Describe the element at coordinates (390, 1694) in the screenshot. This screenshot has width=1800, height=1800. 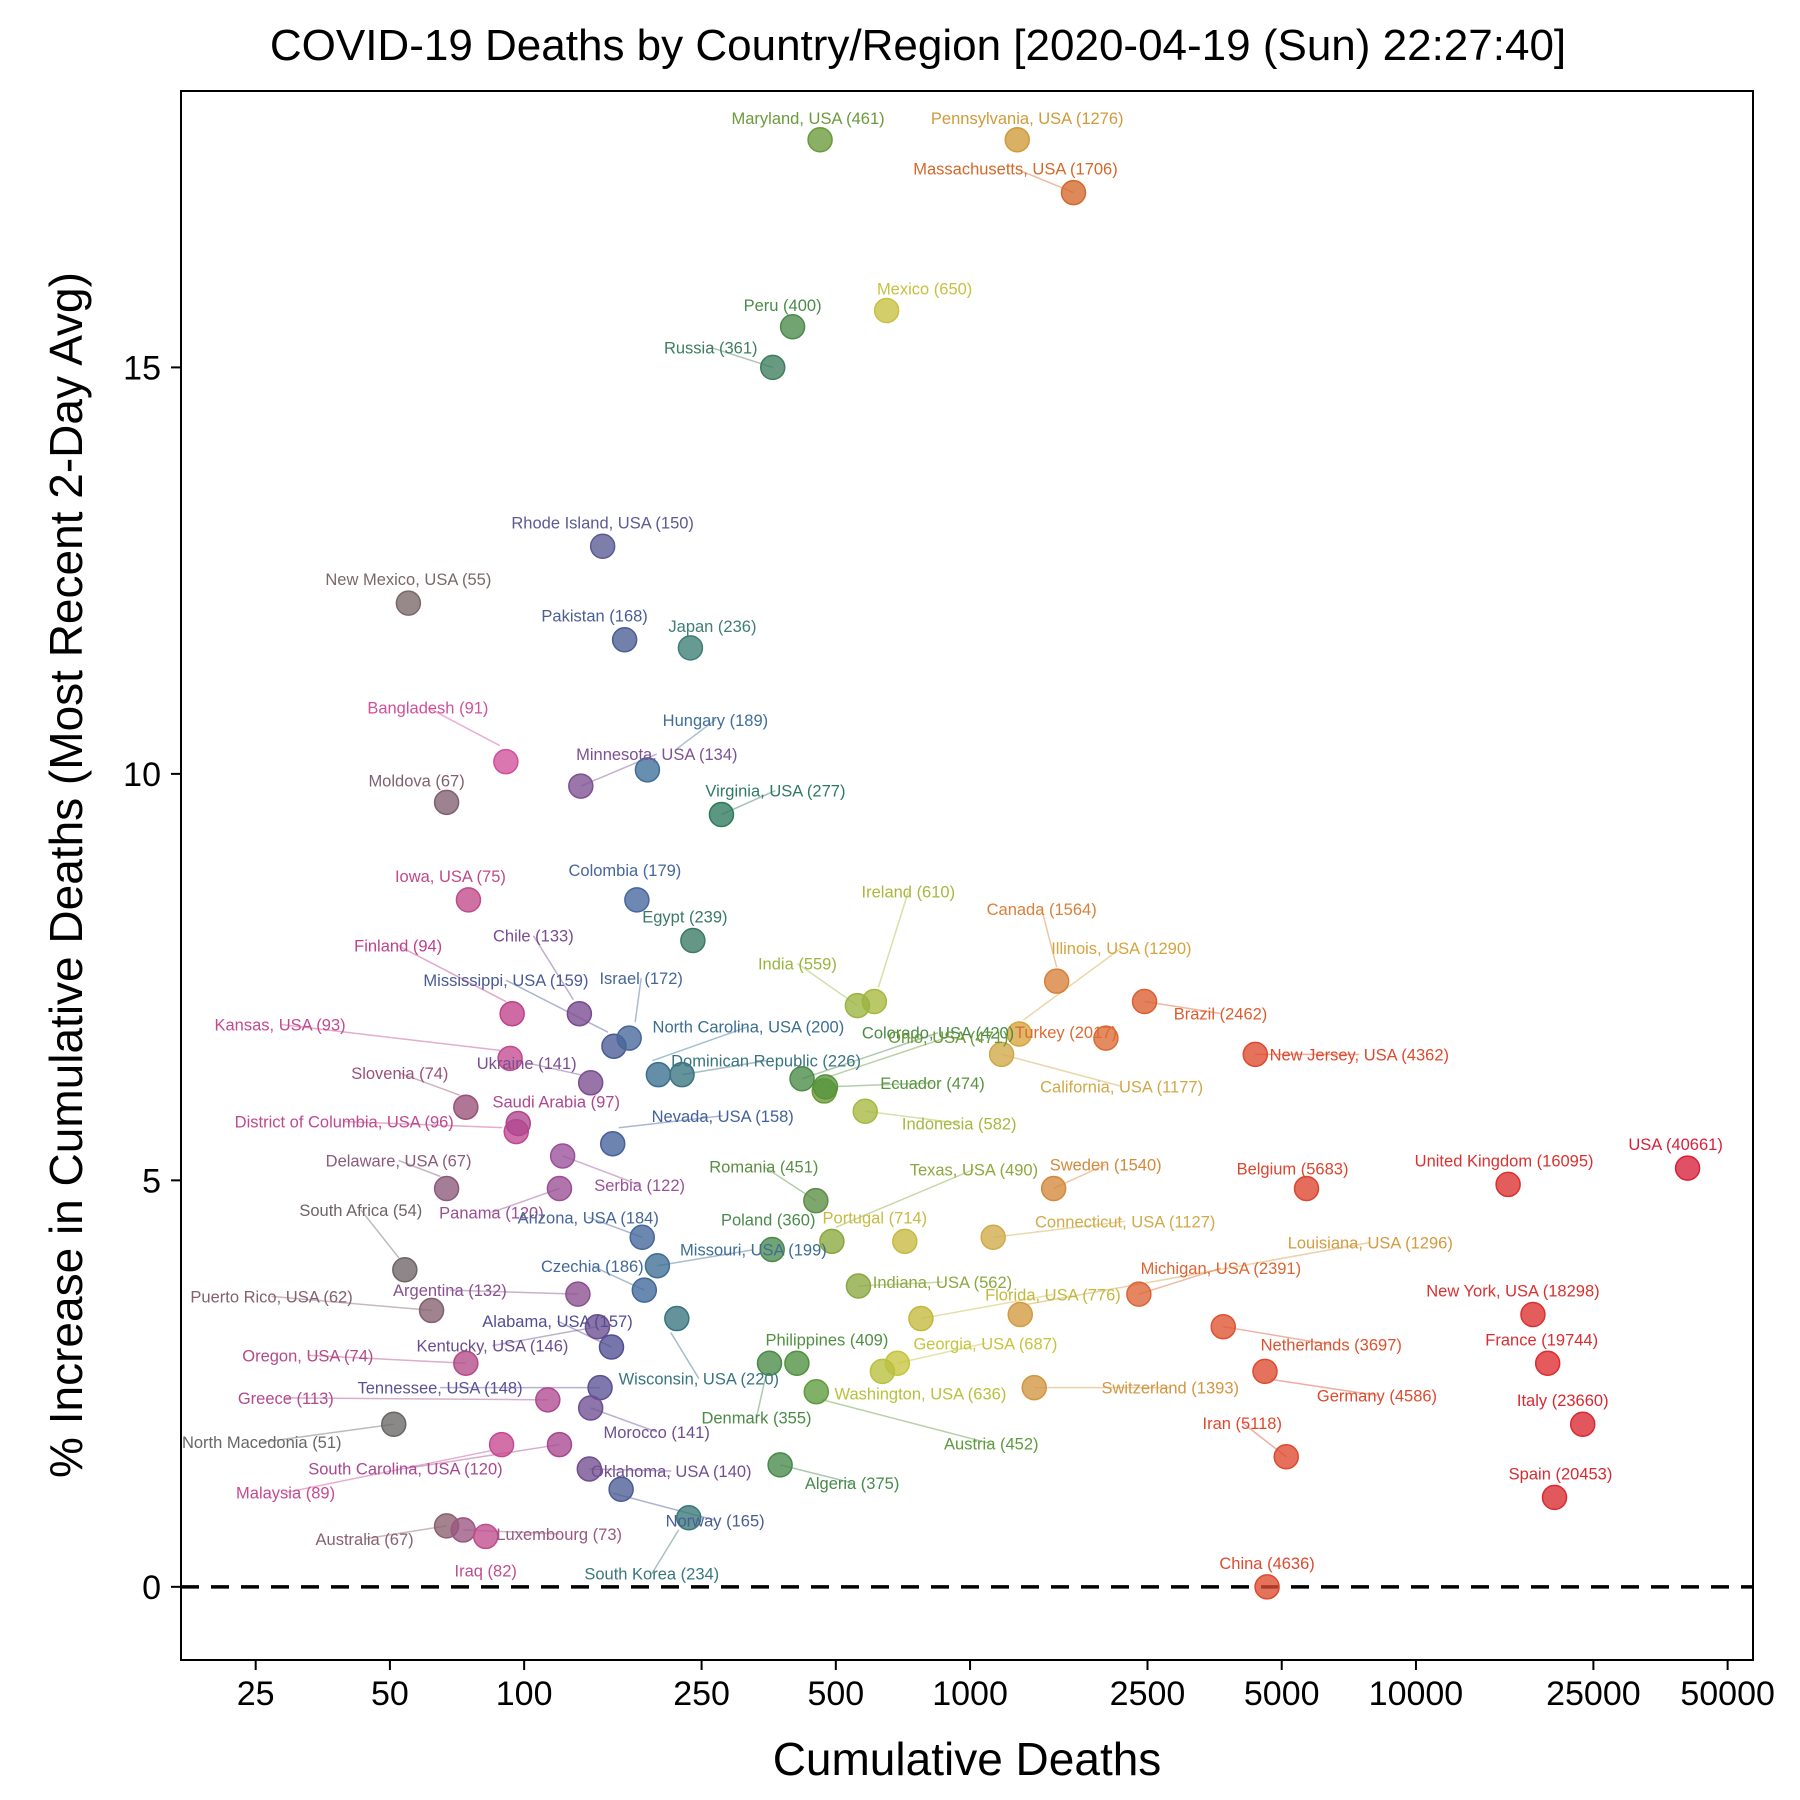
I see `x-tick-label: 50` at that location.